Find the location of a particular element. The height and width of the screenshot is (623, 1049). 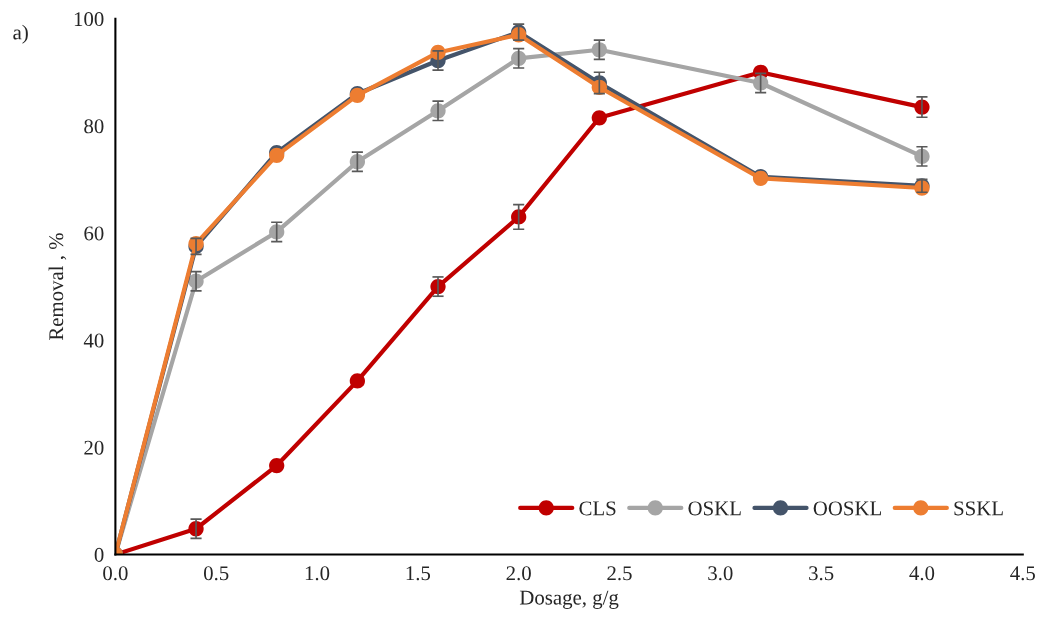

legend-label: SSKL is located at coordinates (978, 508).